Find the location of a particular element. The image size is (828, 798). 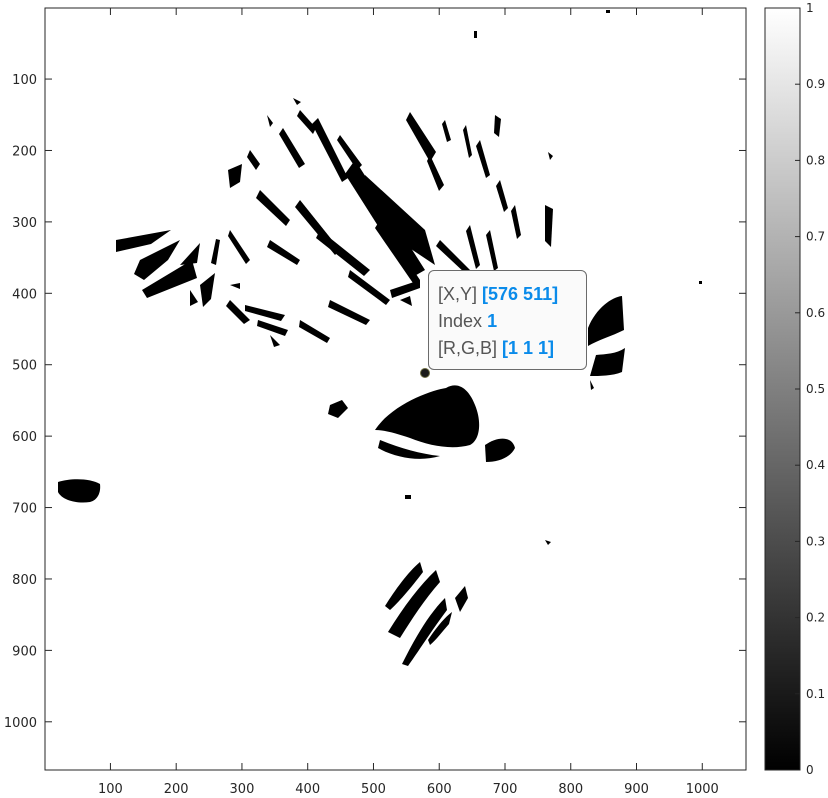

x-tick-label: 800 is located at coordinates (570, 789).